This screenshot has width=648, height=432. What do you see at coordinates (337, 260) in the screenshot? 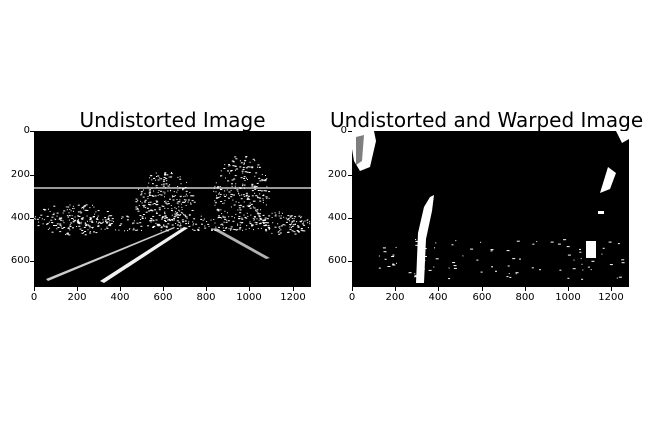
I see `right-ytick-label: 600` at bounding box center [337, 260].